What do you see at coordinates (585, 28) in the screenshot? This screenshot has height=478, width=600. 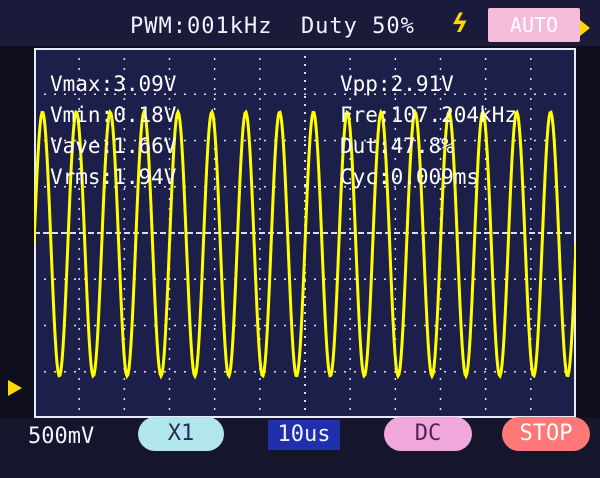 I see `trigger-level-marker-icon` at bounding box center [585, 28].